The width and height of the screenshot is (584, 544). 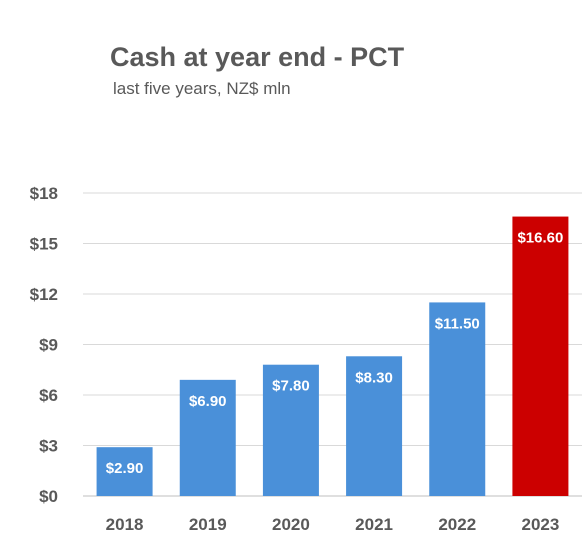 I want to click on bar-2020, so click(x=290, y=430).